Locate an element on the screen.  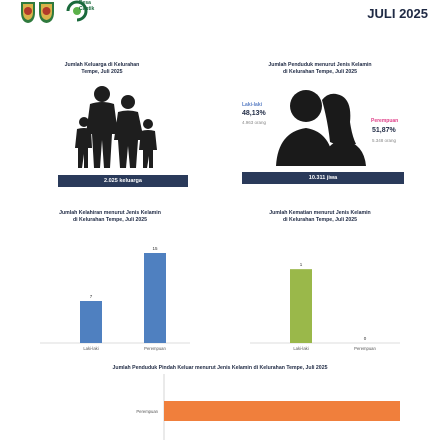
desa-cantik-text: Desa Cantik is located at coordinates (87, 6).